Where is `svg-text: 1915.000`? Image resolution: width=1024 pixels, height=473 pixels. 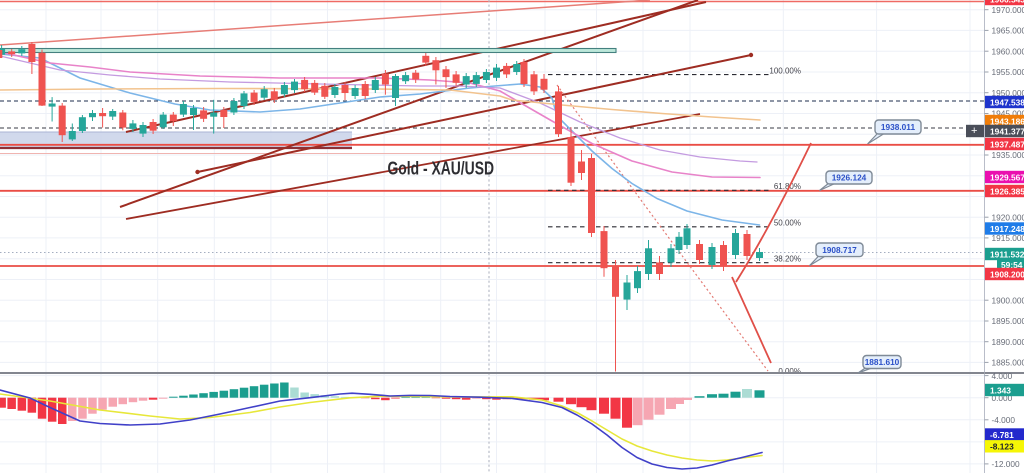 svg-text: 1915.000 is located at coordinates (1008, 238).